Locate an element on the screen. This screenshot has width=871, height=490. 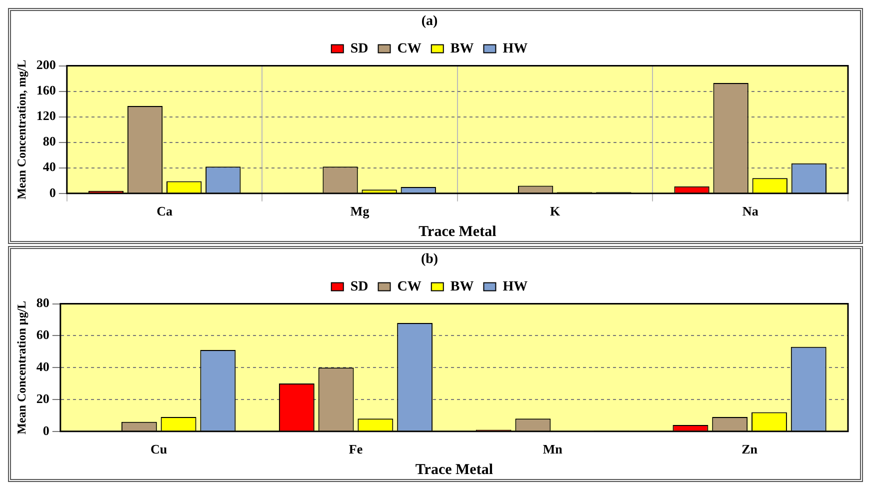
x-tick-label: Mg is located at coordinates (360, 211).